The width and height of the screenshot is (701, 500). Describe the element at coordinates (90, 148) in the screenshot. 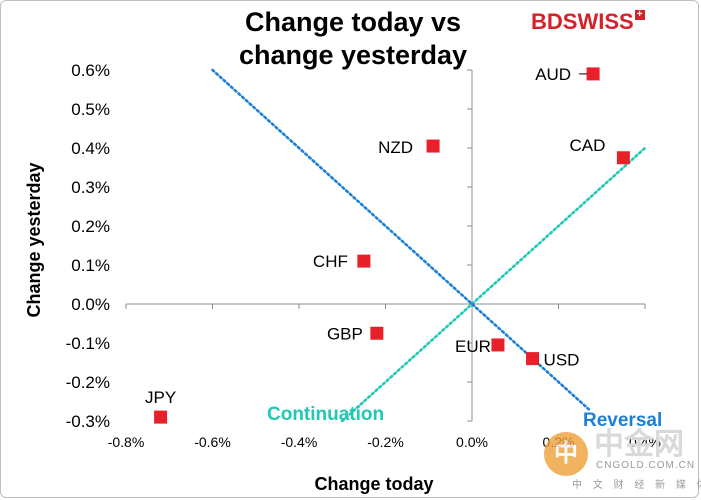

I see `y-tick-label: 0.4%` at that location.